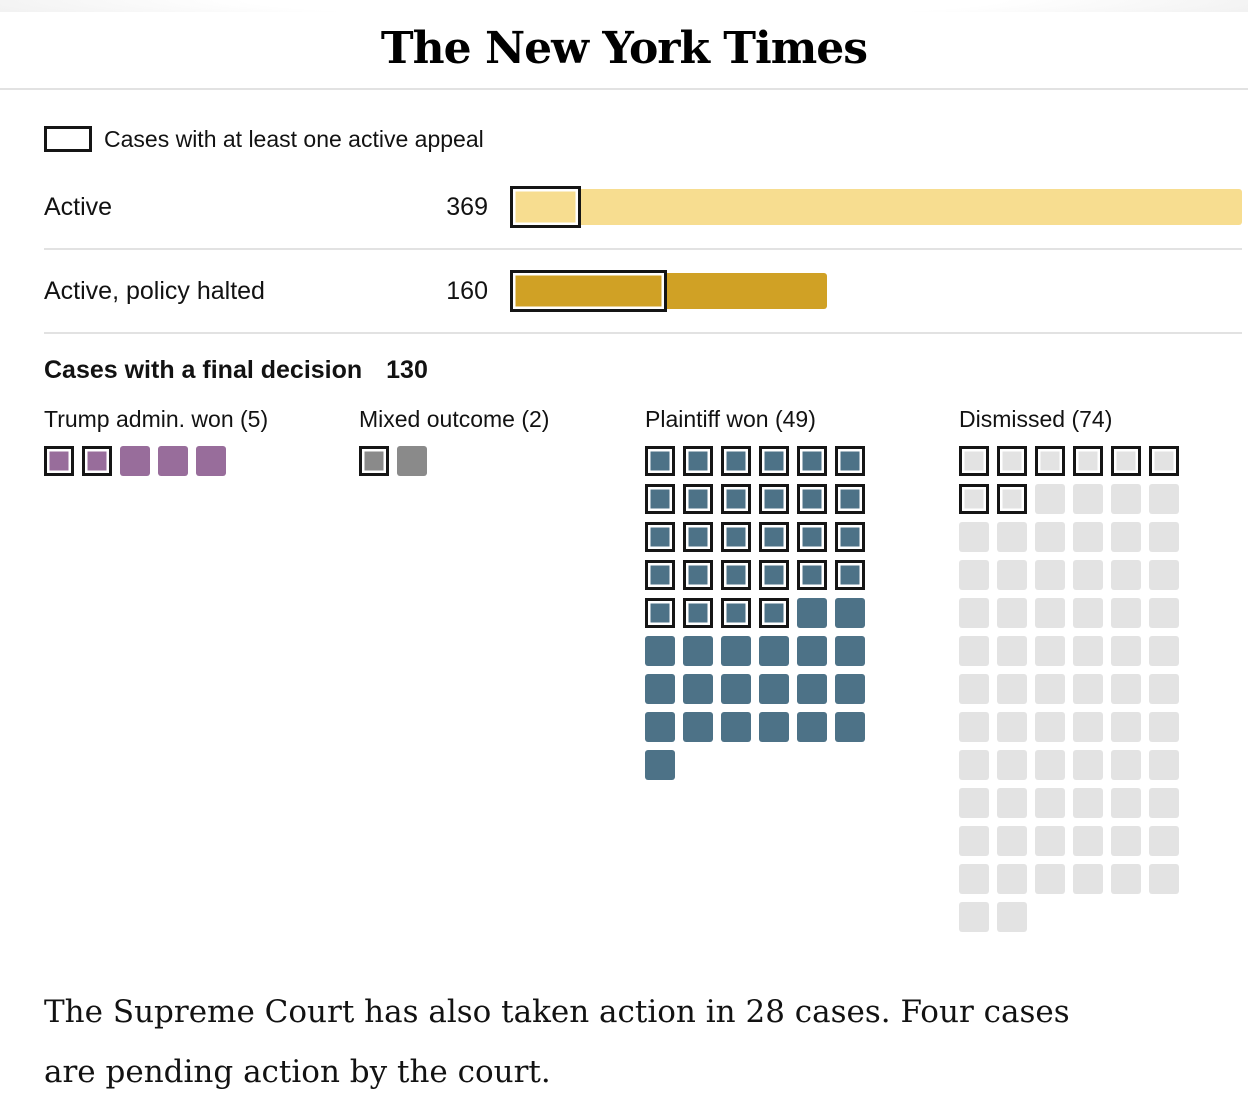 This screenshot has width=1248, height=1120. Describe the element at coordinates (624, 48) in the screenshot. I see `nyt-logo: The New York Times` at that location.